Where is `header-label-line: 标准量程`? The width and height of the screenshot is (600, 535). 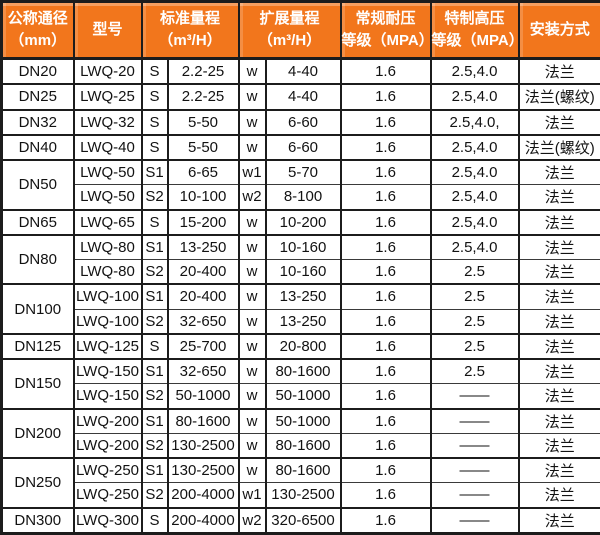
header-label-line: 标准量程 is located at coordinates (189, 19).